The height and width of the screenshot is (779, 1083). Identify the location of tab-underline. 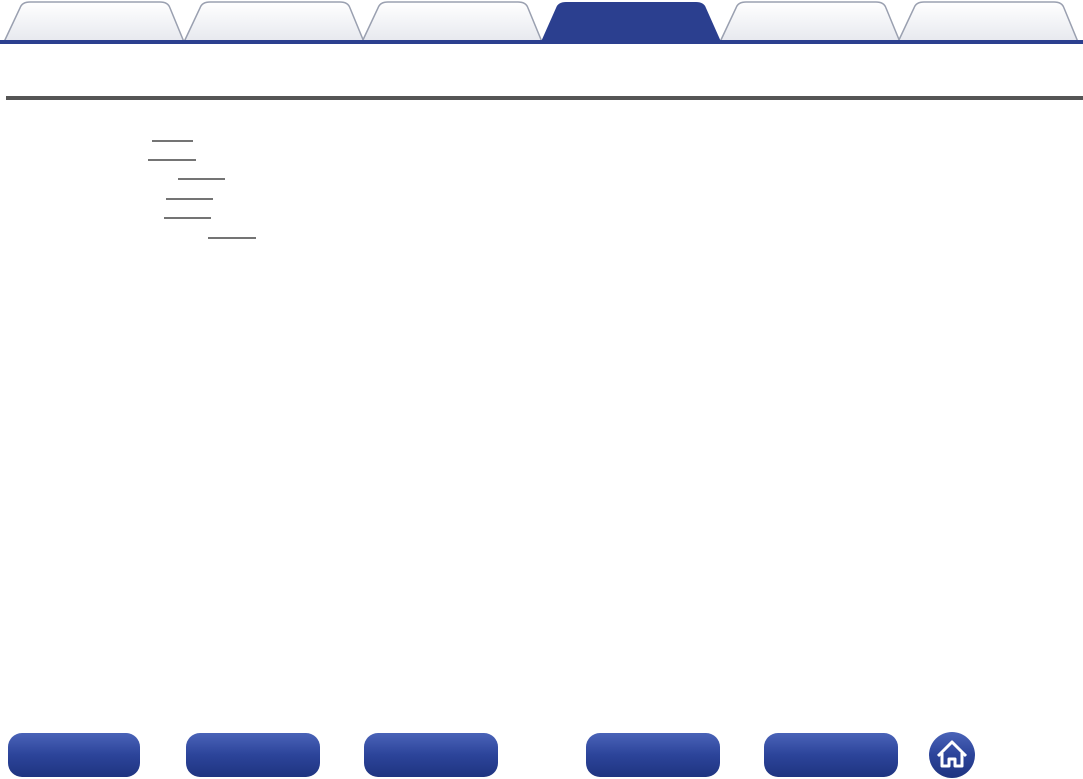
(541, 42).